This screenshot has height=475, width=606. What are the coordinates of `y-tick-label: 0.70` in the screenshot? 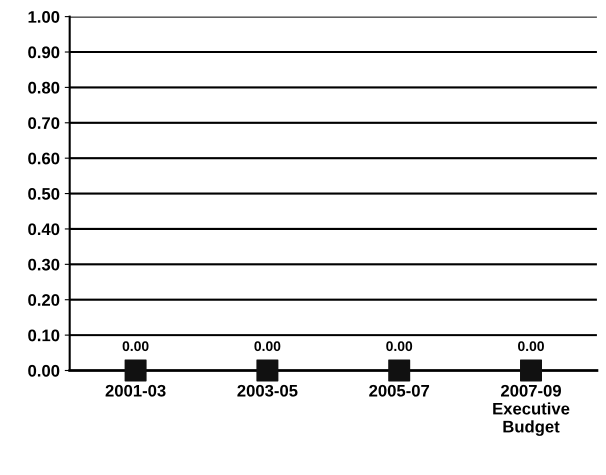 It's located at (44, 123).